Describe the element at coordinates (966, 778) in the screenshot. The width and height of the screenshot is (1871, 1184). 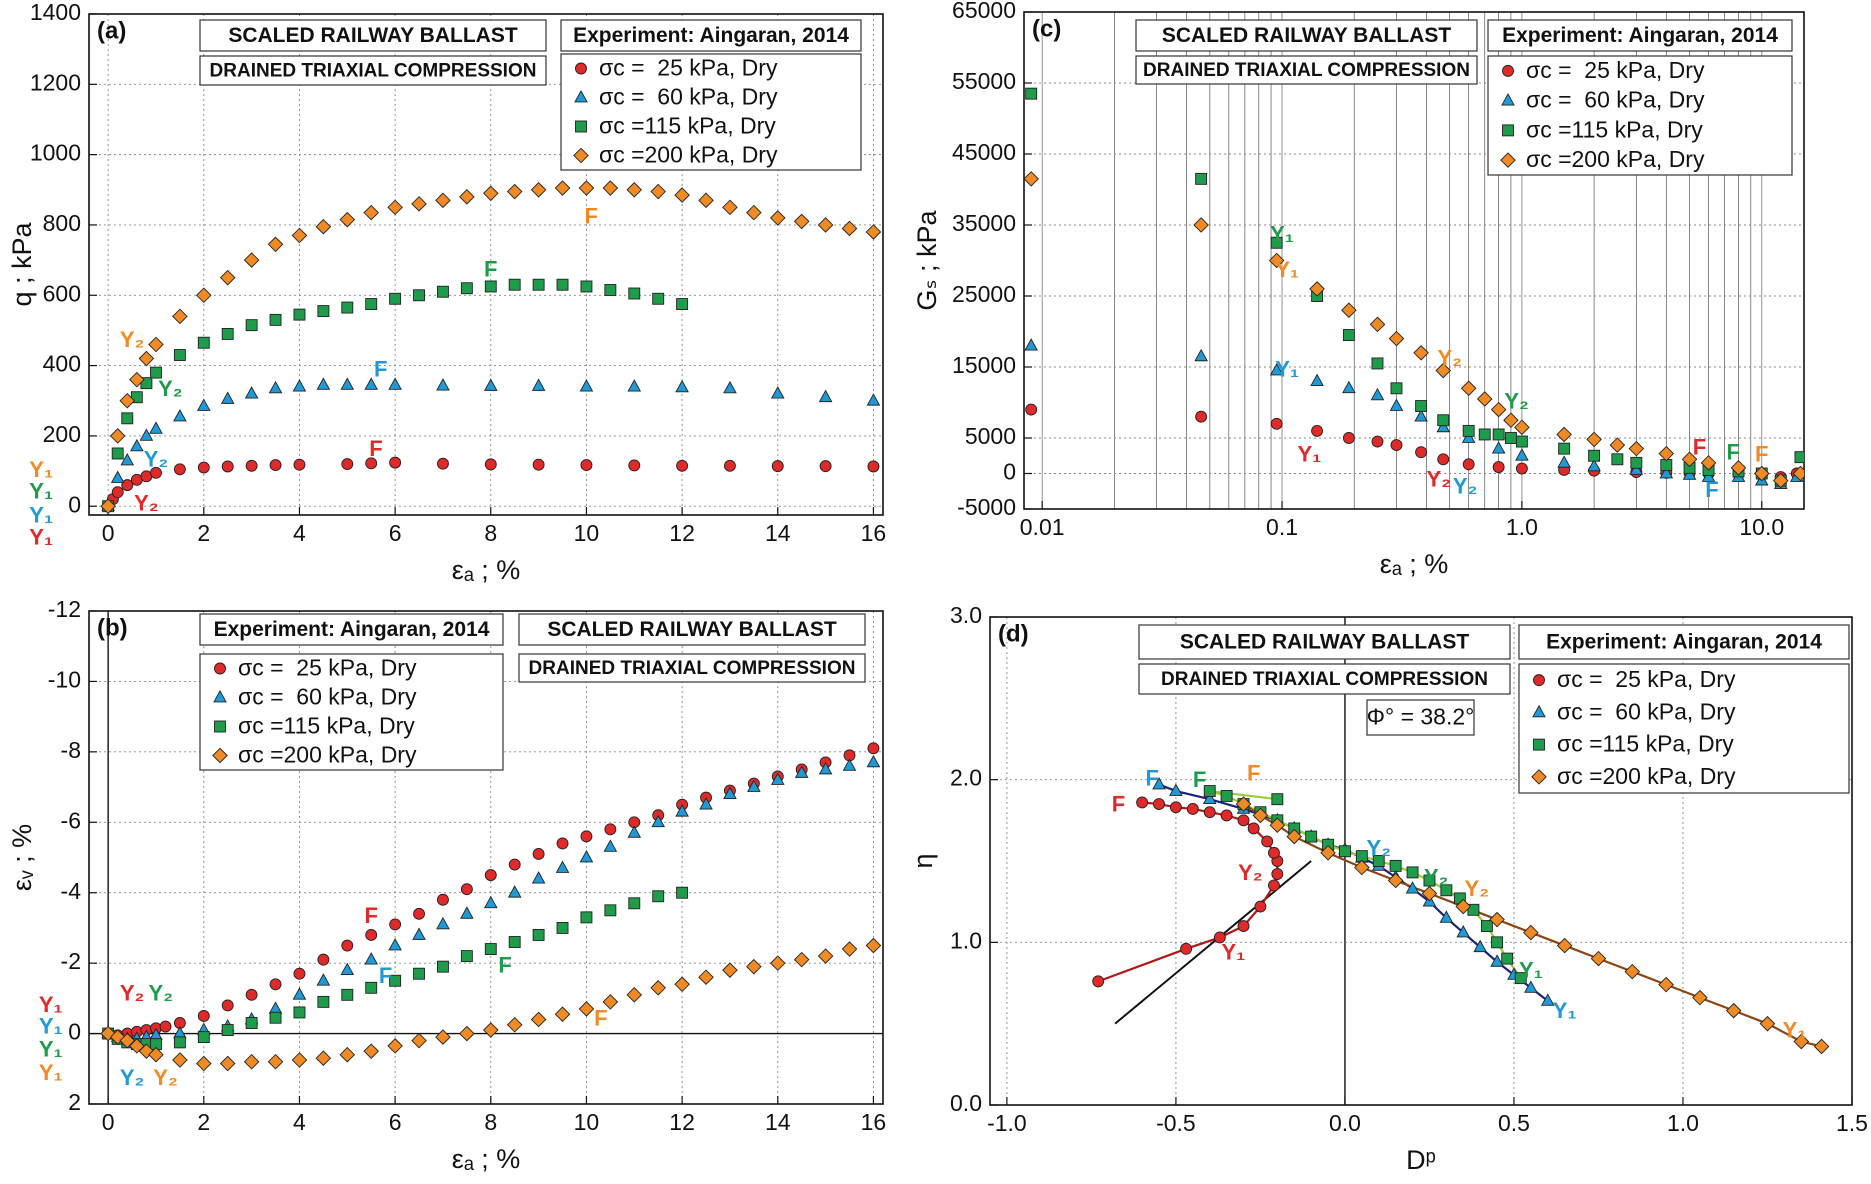
I see `y-tick-label: 2.0` at that location.